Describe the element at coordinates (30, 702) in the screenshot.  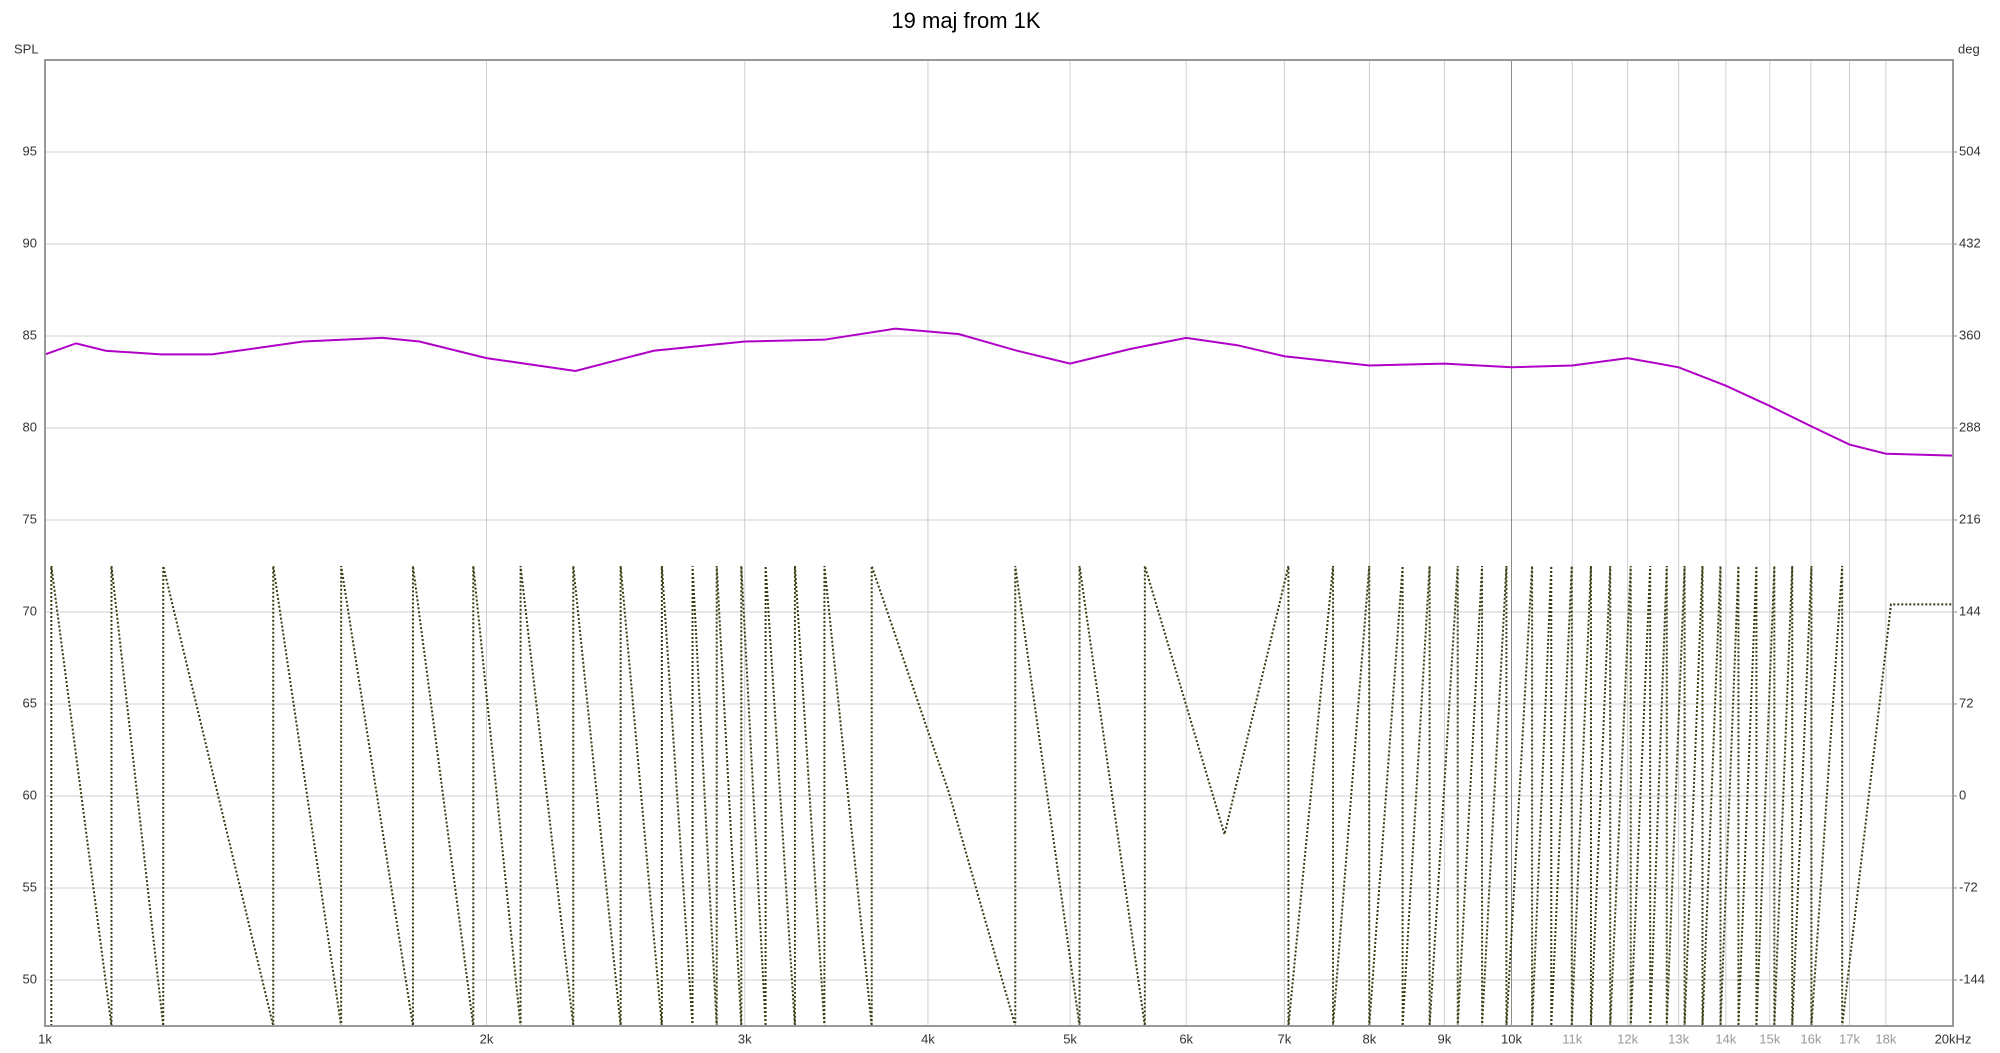
I see `y-tick-label: 65` at that location.